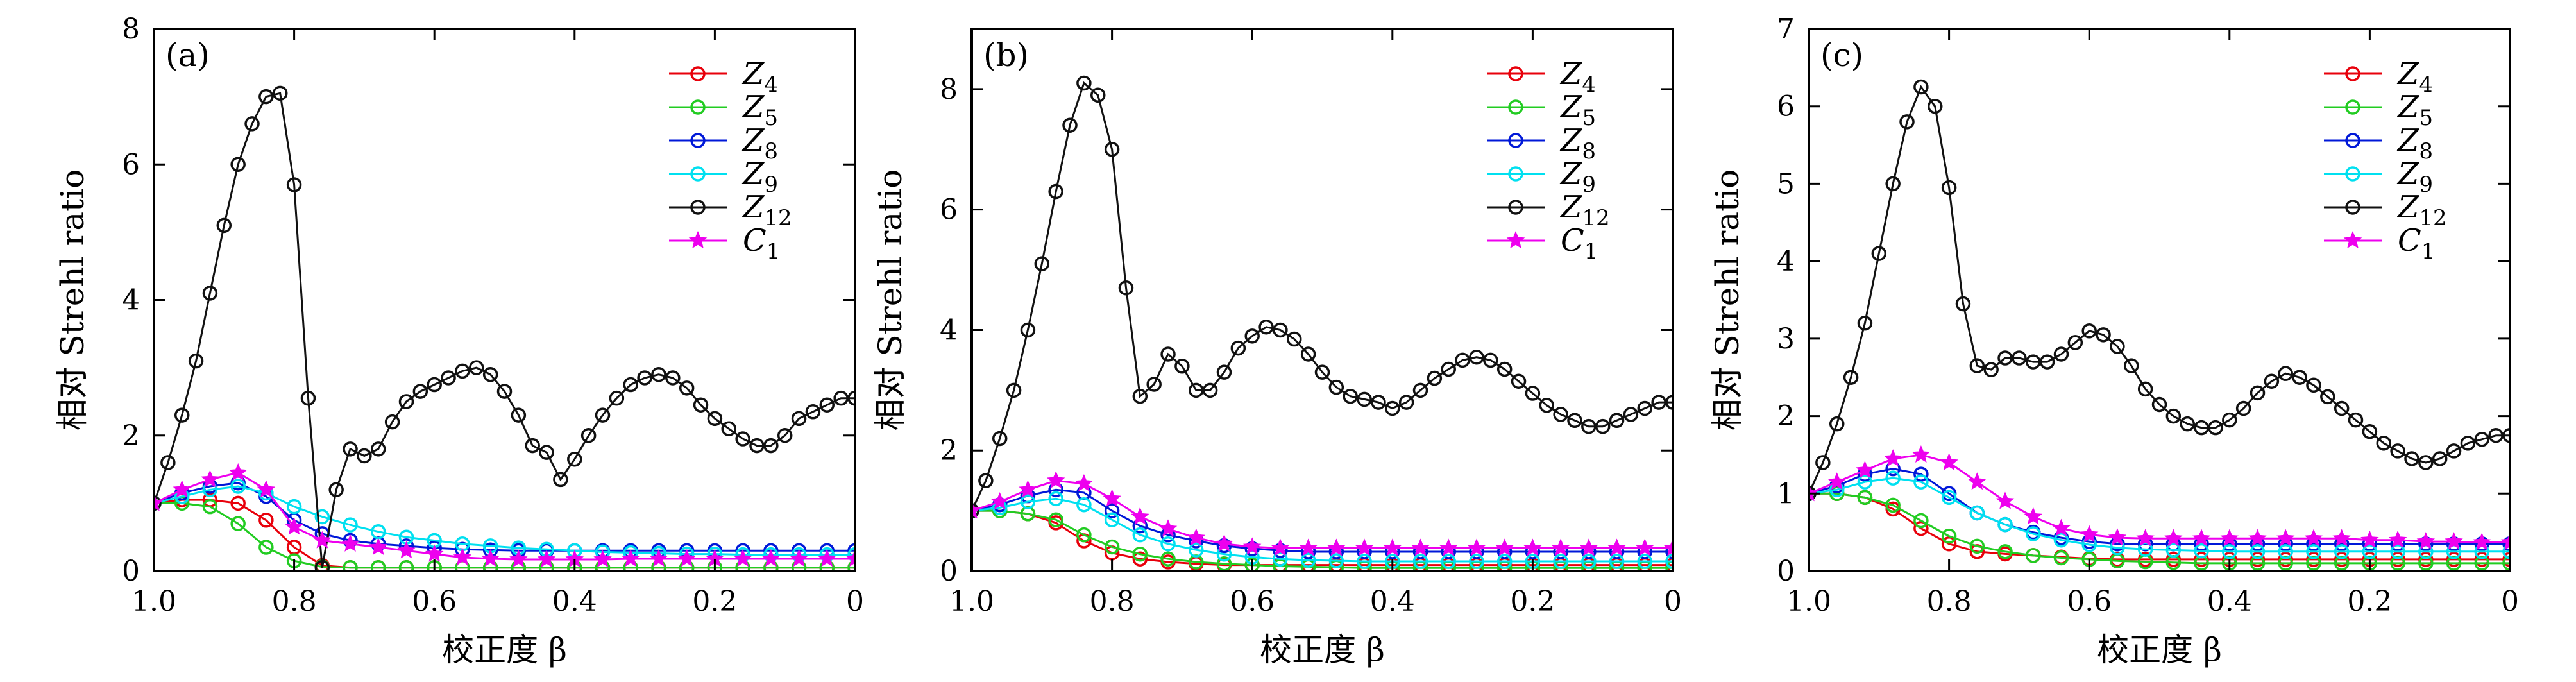 The image size is (2576, 682). Describe the element at coordinates (2369, 601) in the screenshot. I see `x-tick-label: 0.2` at that location.